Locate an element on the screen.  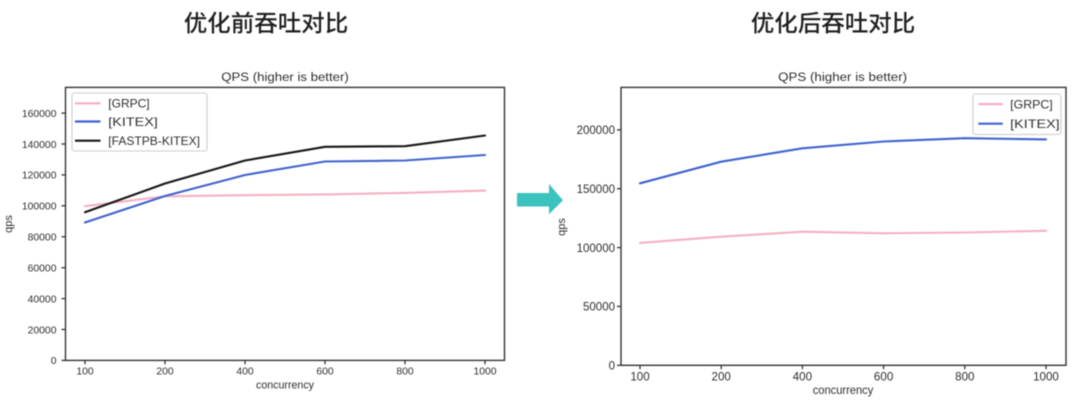
svg-text: [FASTPB-KITEX] is located at coordinates (154, 141).